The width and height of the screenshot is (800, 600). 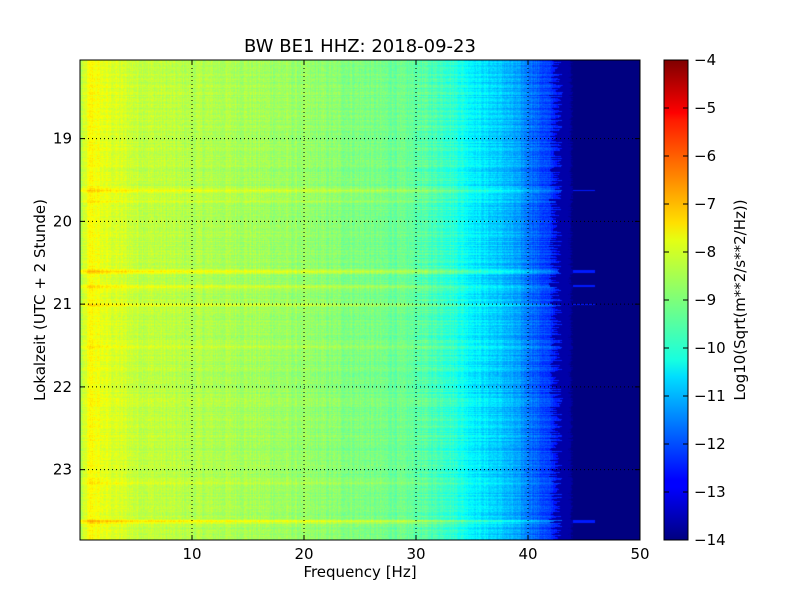 I want to click on x-tick-label: 50, so click(x=639, y=554).